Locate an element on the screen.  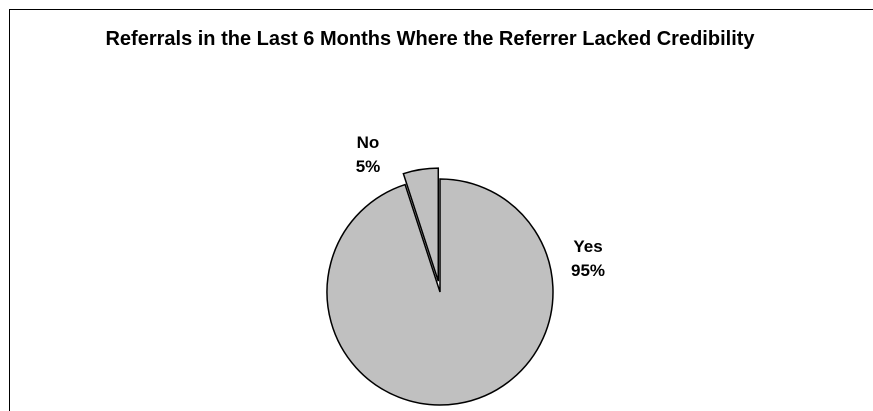
slice-value-no: 5% is located at coordinates (368, 166).